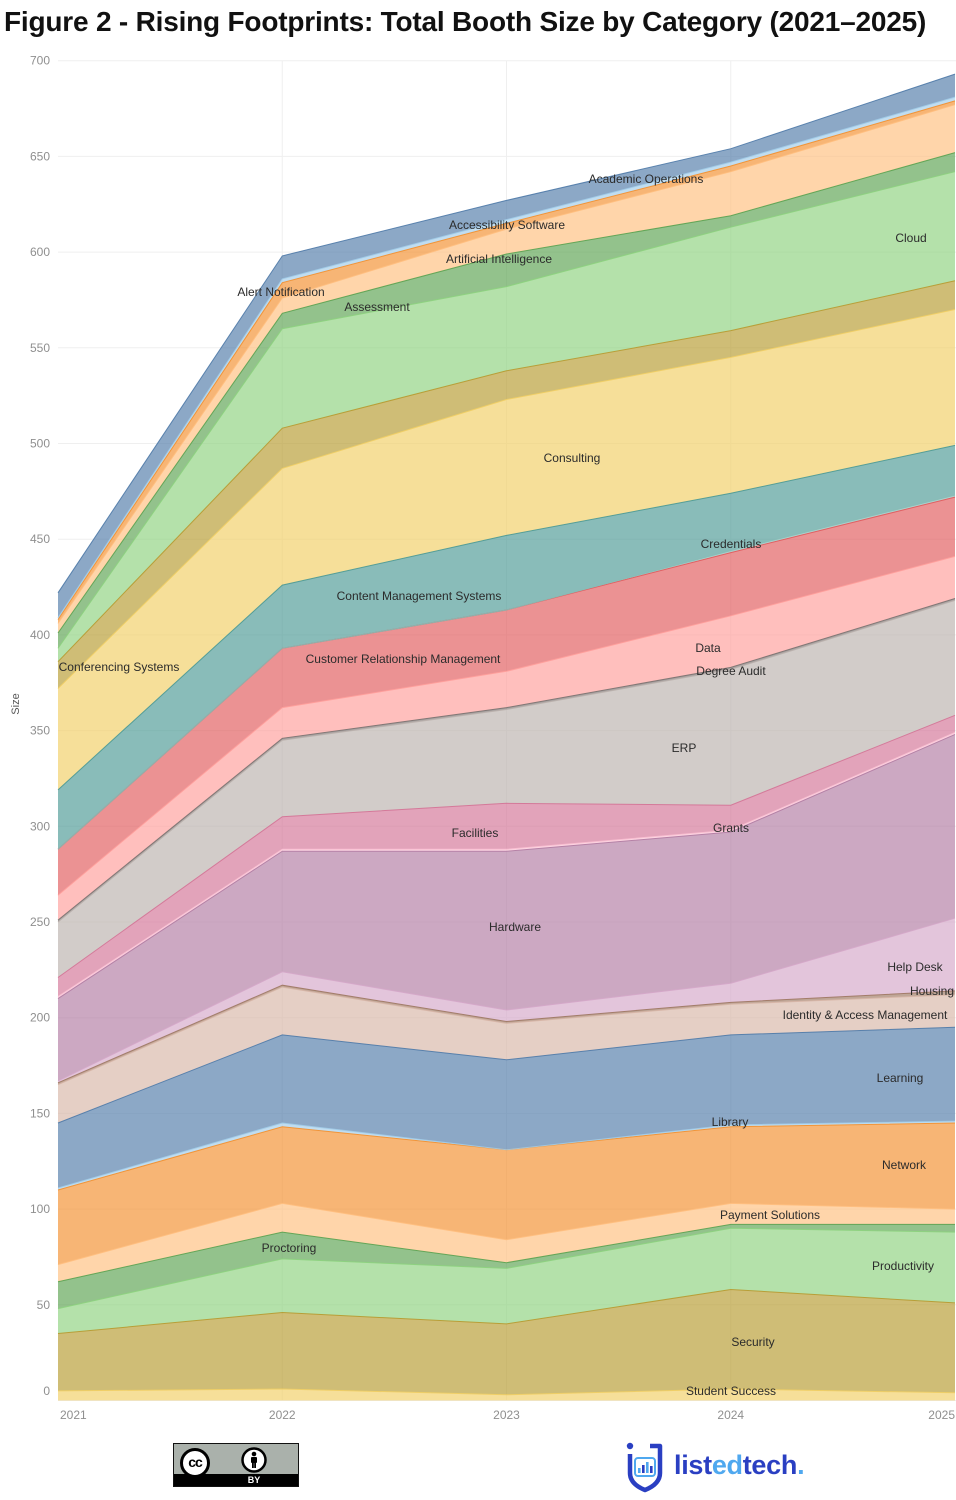 Image resolution: width=956 pixels, height=1500 pixels. What do you see at coordinates (506, 1392) in the screenshot?
I see `area-edge-student-success` at bounding box center [506, 1392].